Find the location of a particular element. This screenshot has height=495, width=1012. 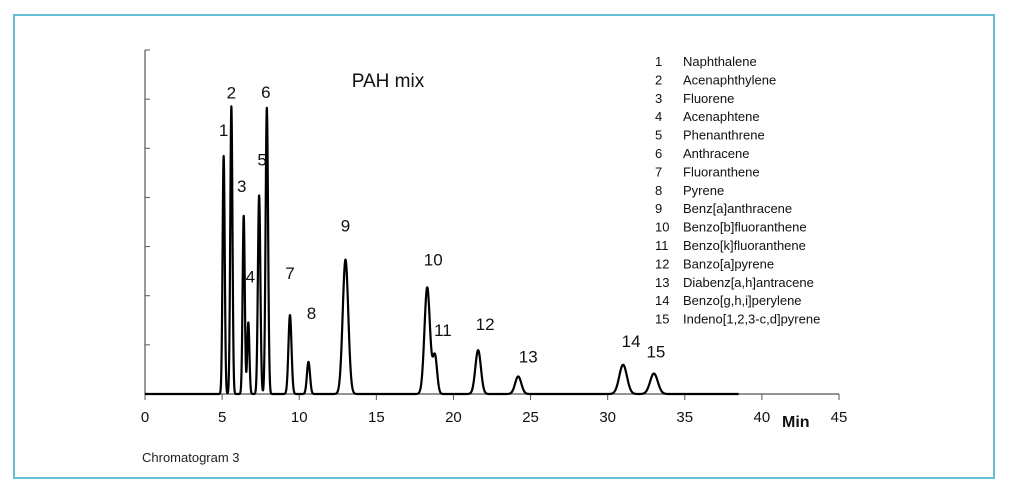

legend-number: 8 is located at coordinates (658, 190).